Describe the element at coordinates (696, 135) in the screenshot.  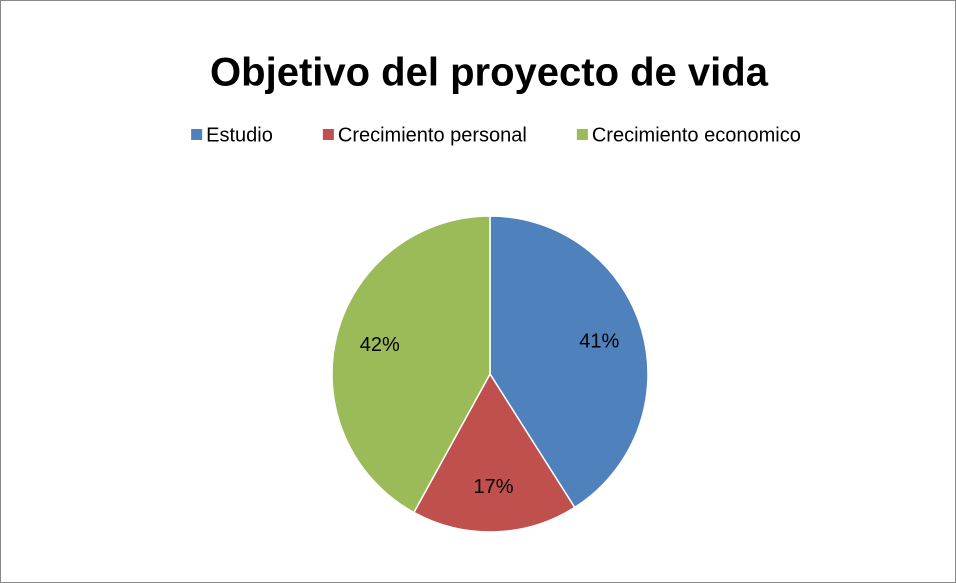
I see `legend-label: Crecimiento economico` at that location.